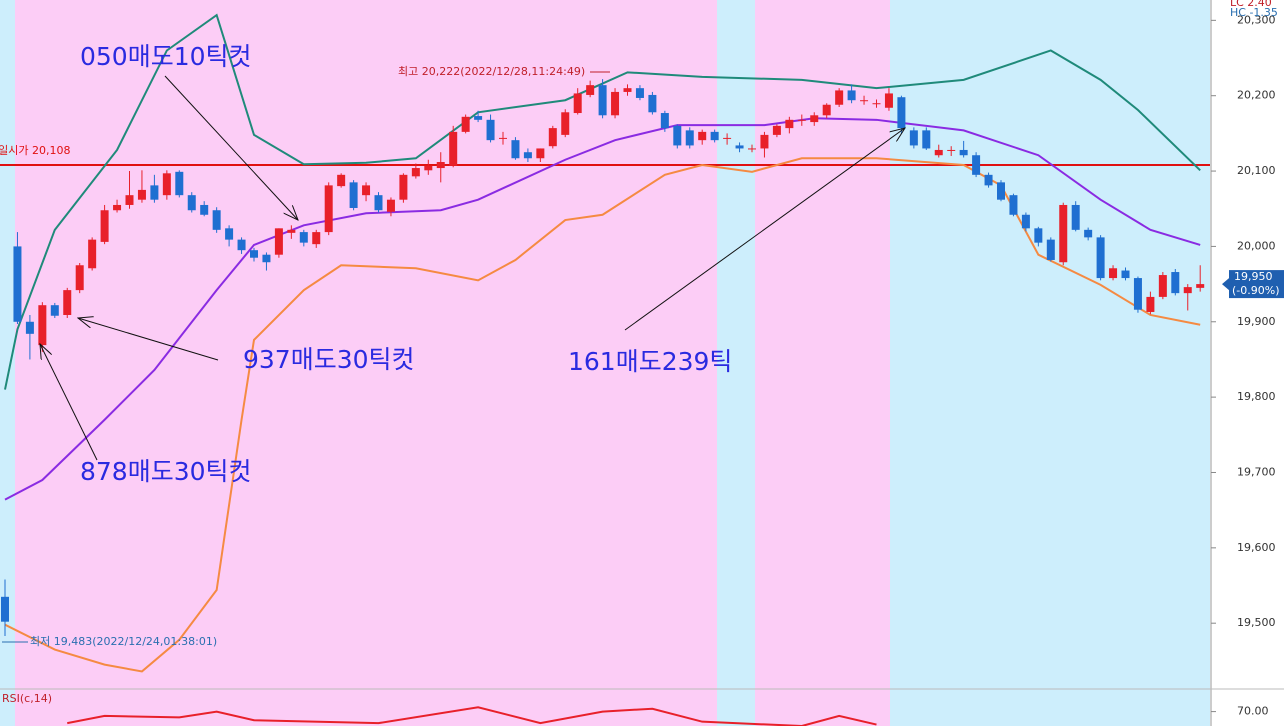 The image size is (1284, 726). What do you see at coordinates (166, 471) in the screenshot?
I see `note: 878매도30틱컷` at bounding box center [166, 471].